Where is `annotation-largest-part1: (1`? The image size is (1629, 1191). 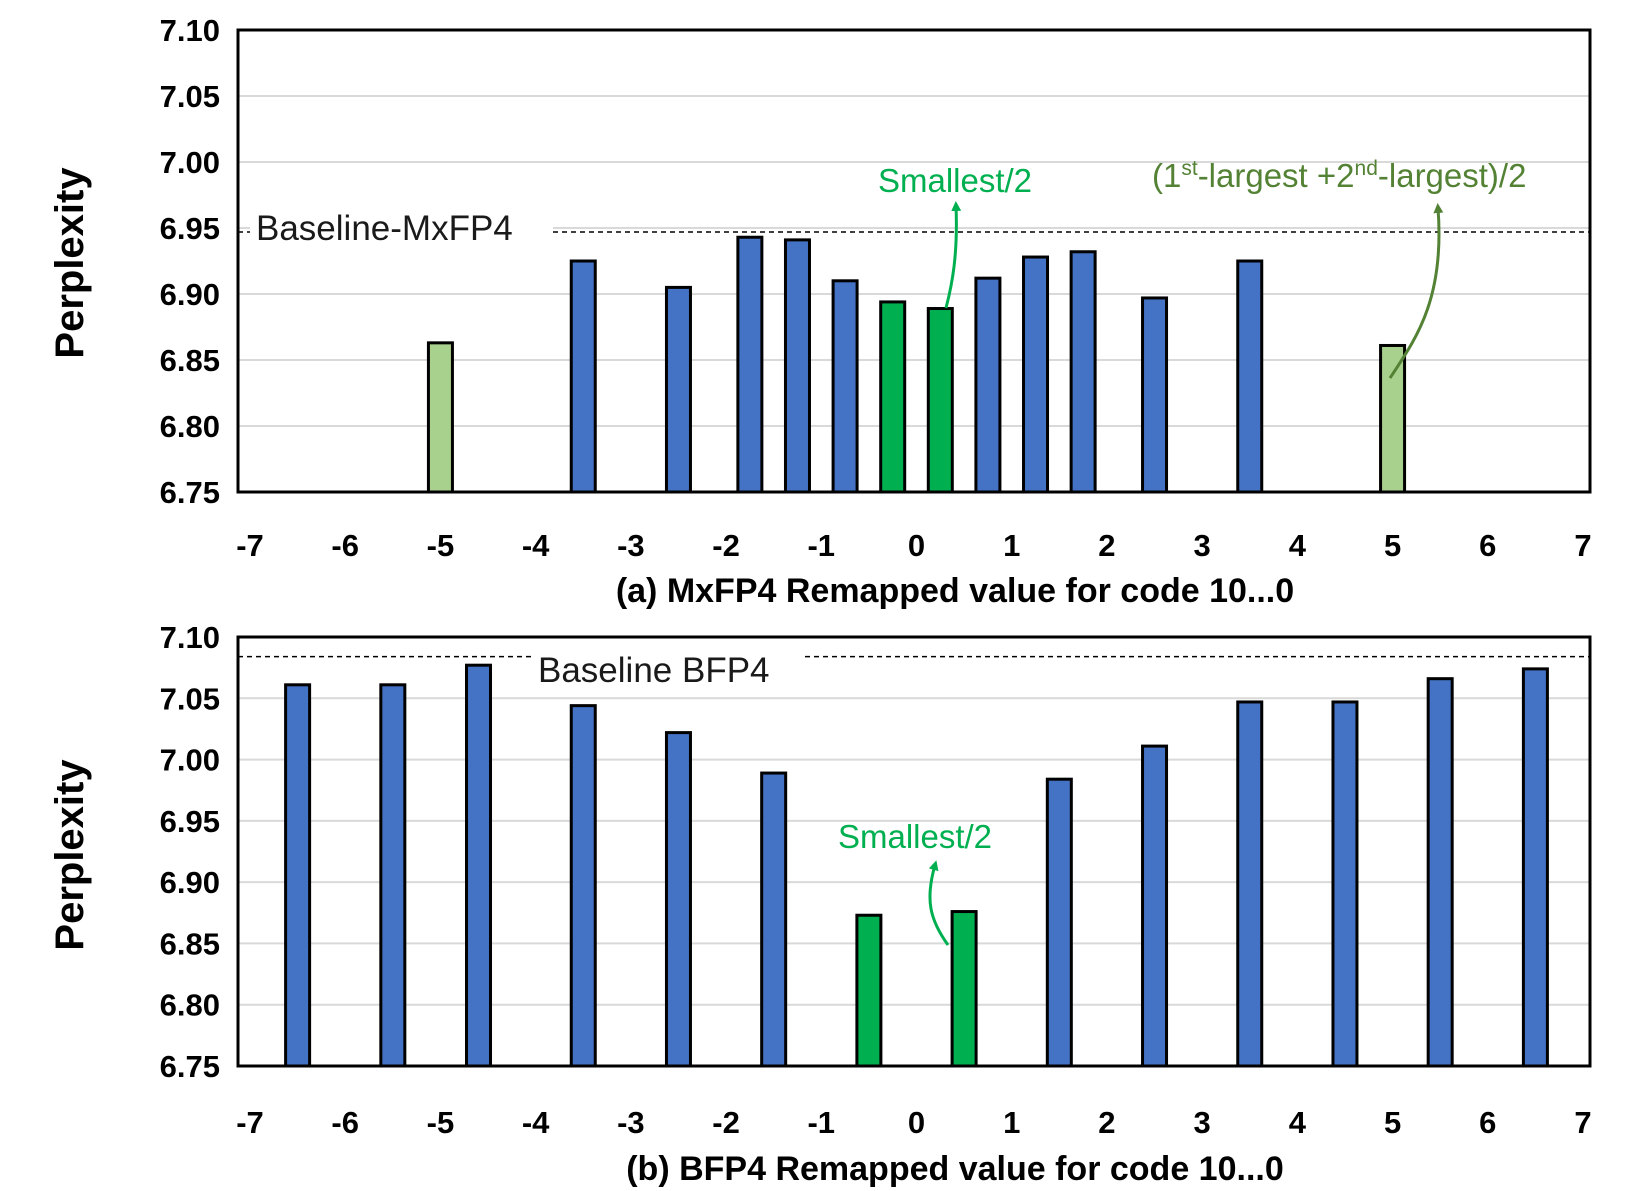
annotation-largest-part1: (1 is located at coordinates (1166, 175).